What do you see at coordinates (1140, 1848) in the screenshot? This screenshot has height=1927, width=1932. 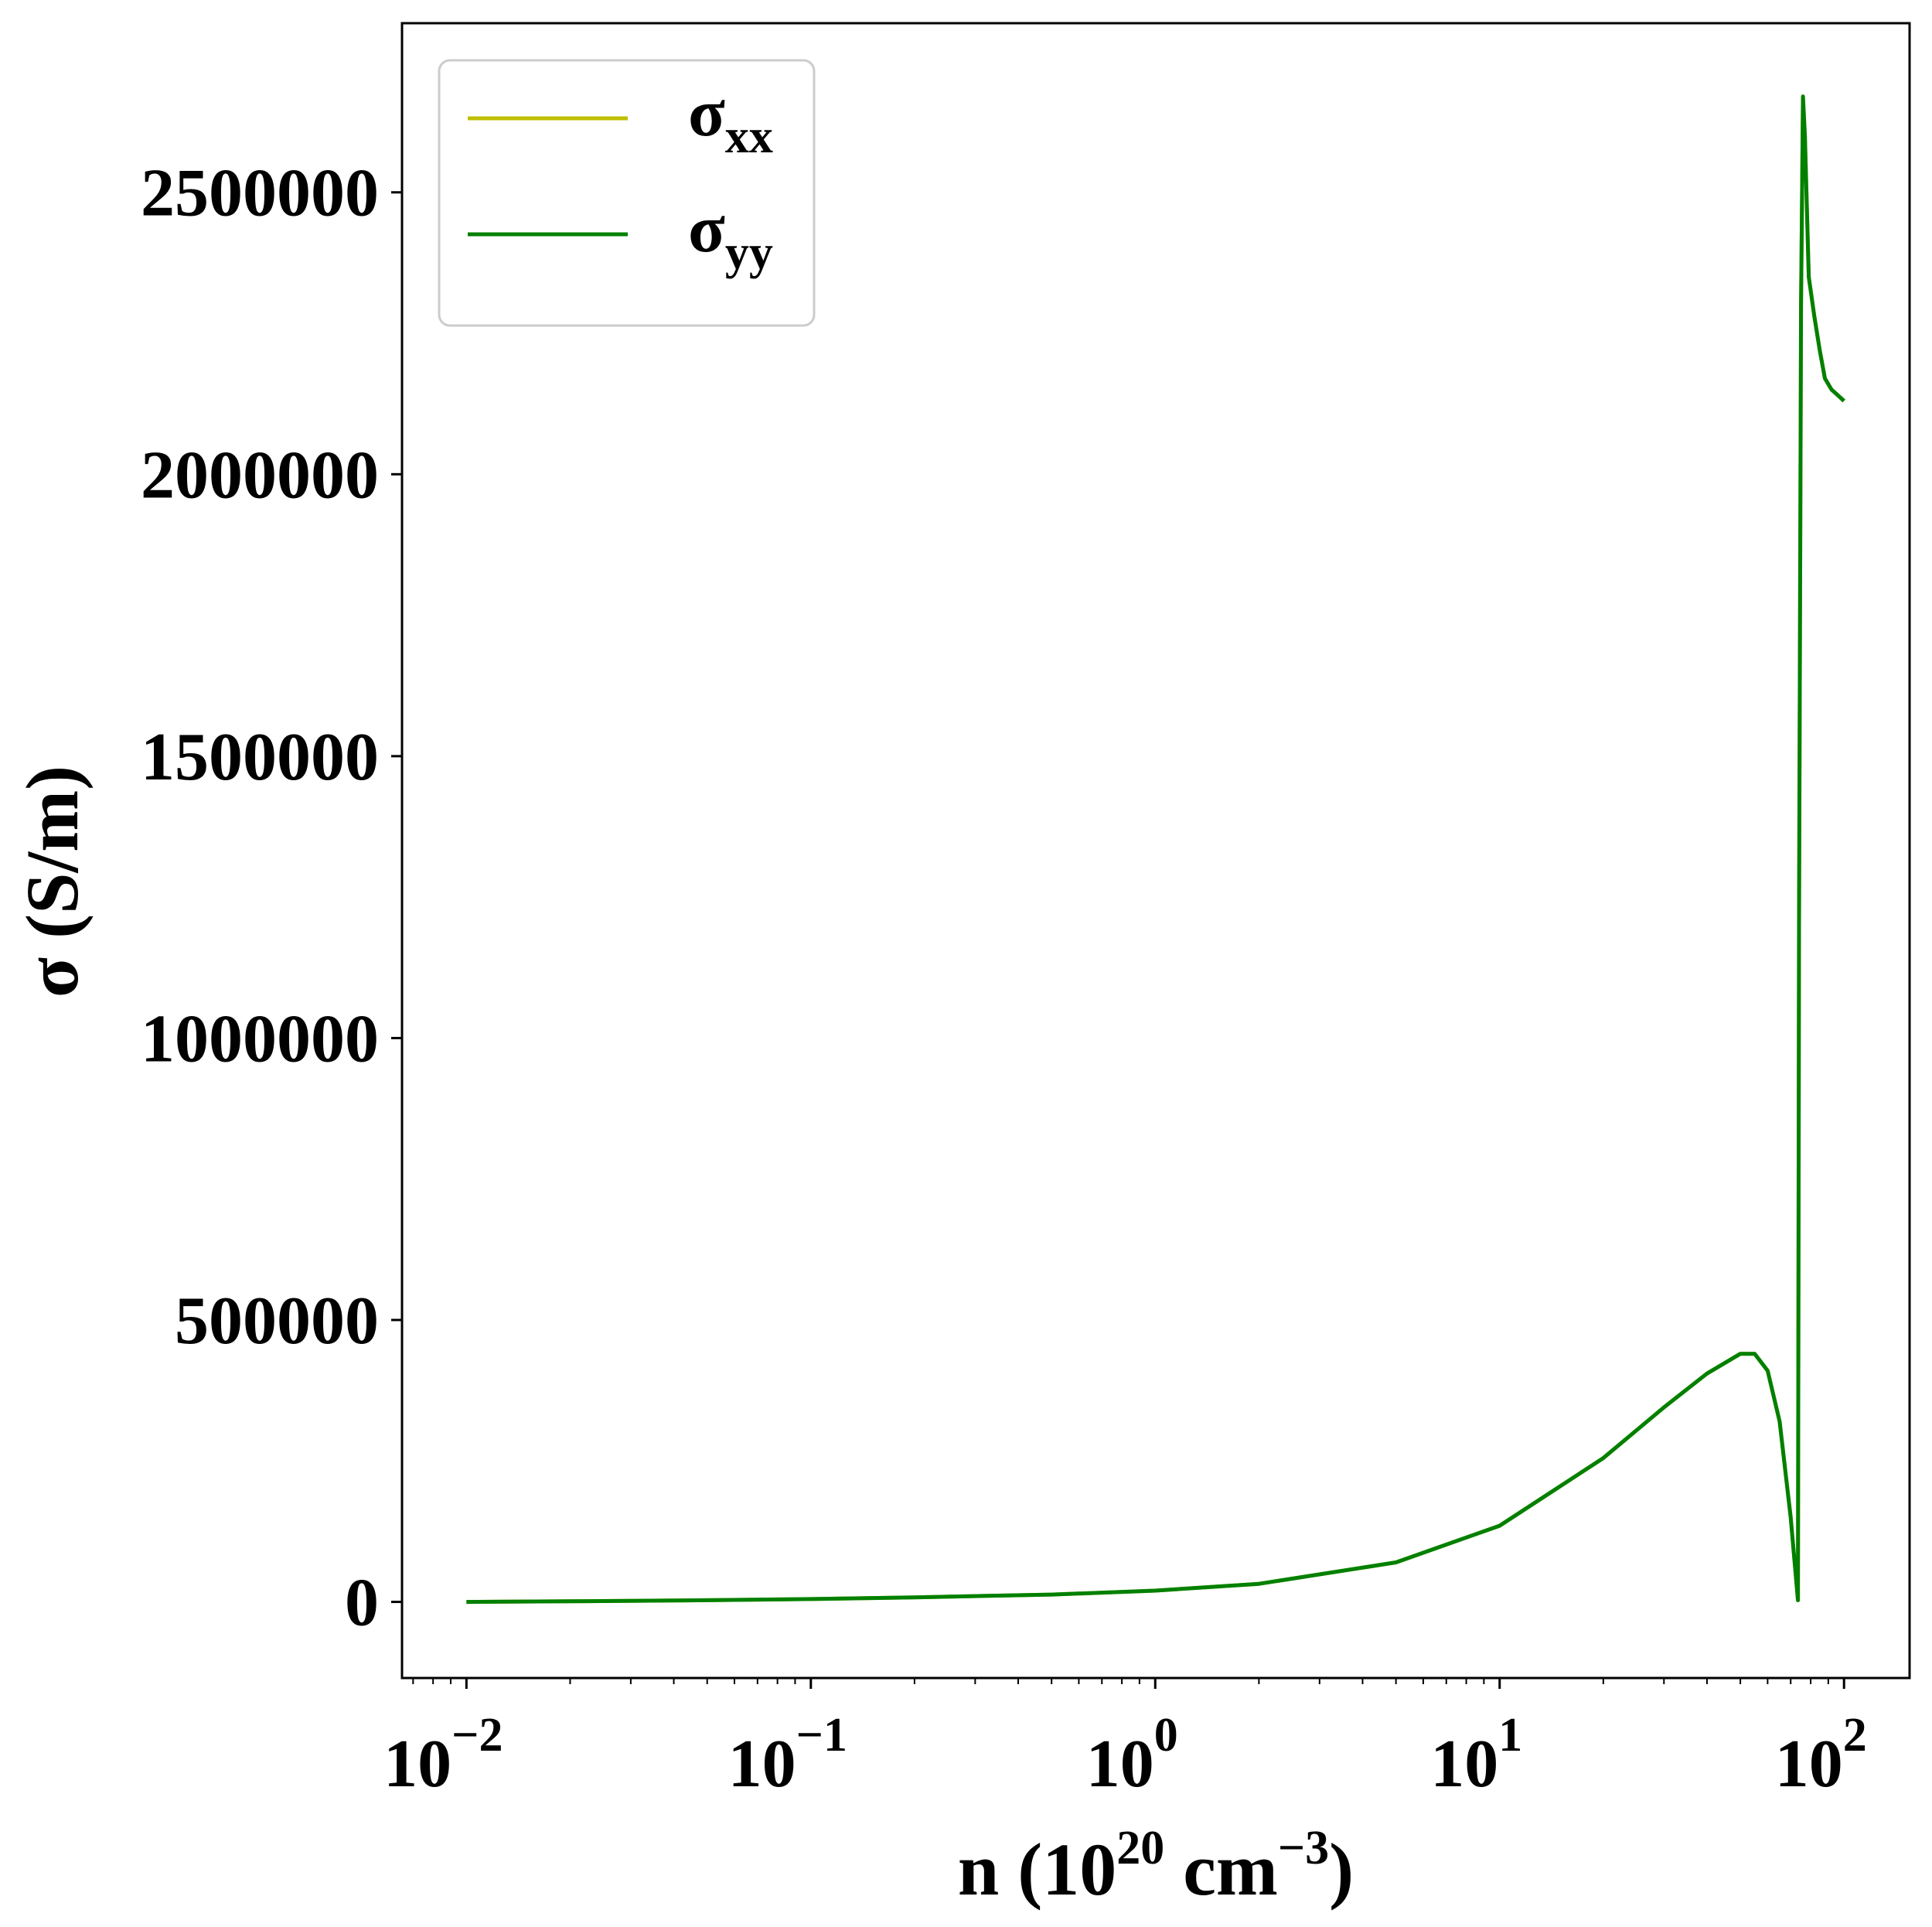 I see `x-axis-label-exponent-1: 20` at bounding box center [1140, 1848].